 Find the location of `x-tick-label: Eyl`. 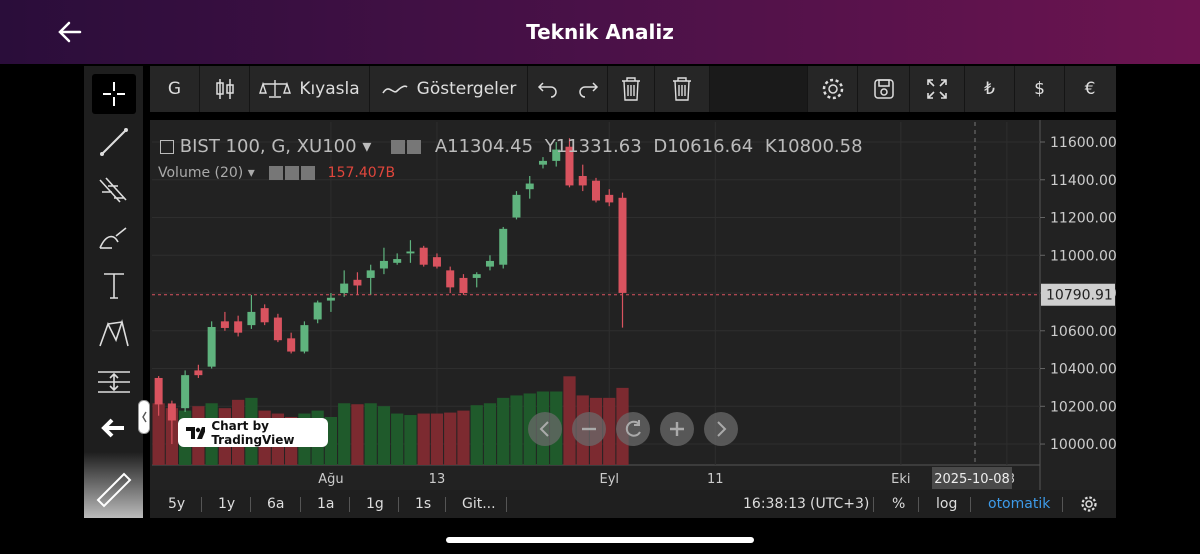

x-tick-label: Eyl is located at coordinates (609, 479).